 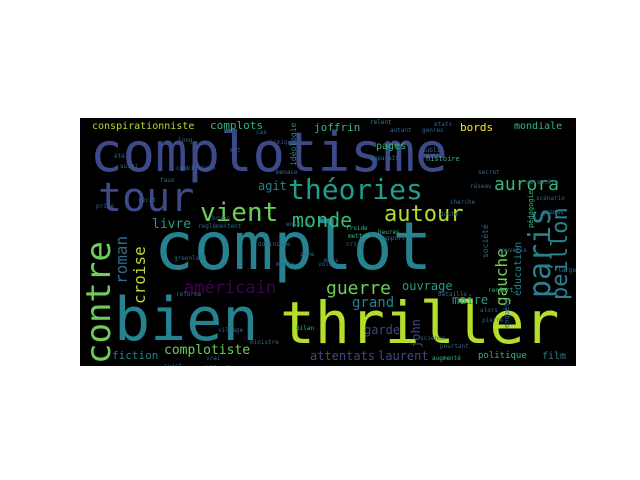 I want to click on word-histoire: histoire, so click(x=443, y=159).